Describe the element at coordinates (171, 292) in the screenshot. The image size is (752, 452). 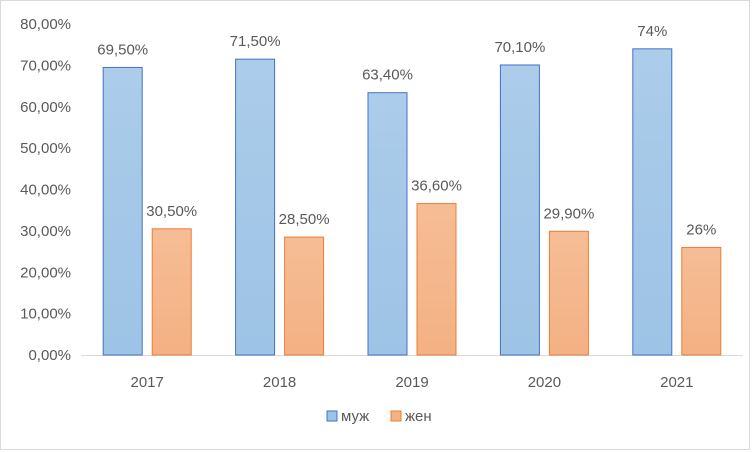
I see `bar-жен-2017` at that location.